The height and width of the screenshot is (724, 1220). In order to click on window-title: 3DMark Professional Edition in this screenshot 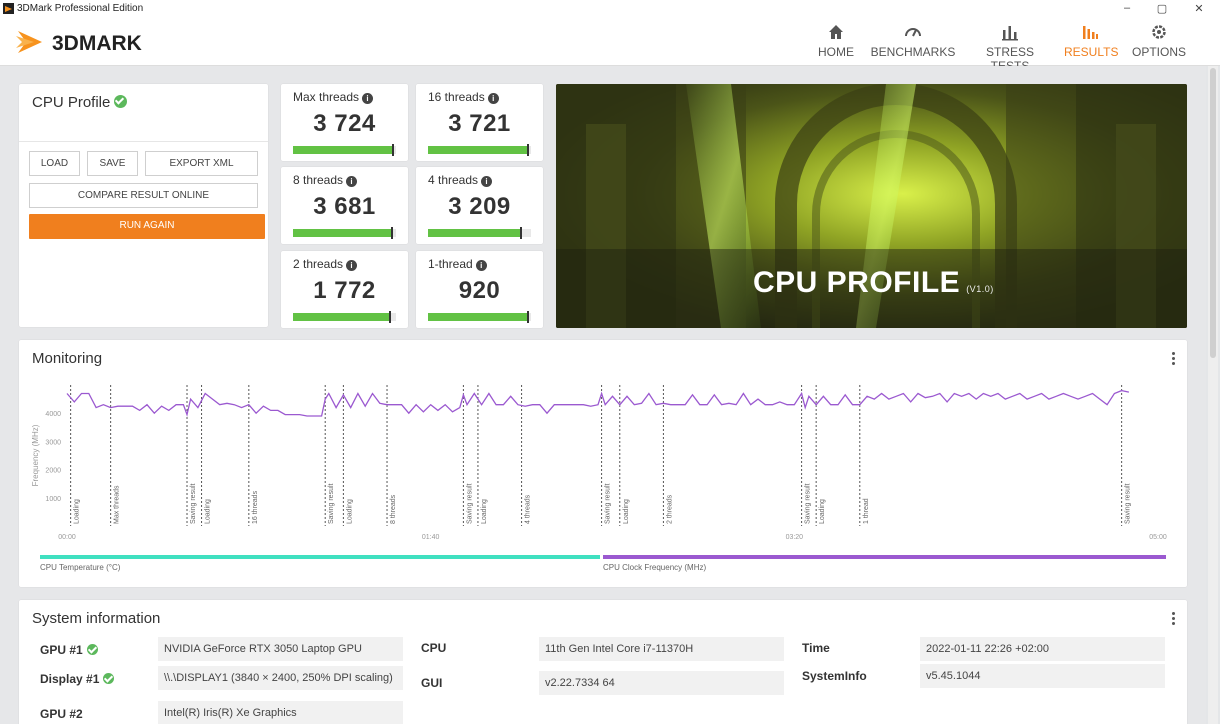, I will do `click(80, 8)`.